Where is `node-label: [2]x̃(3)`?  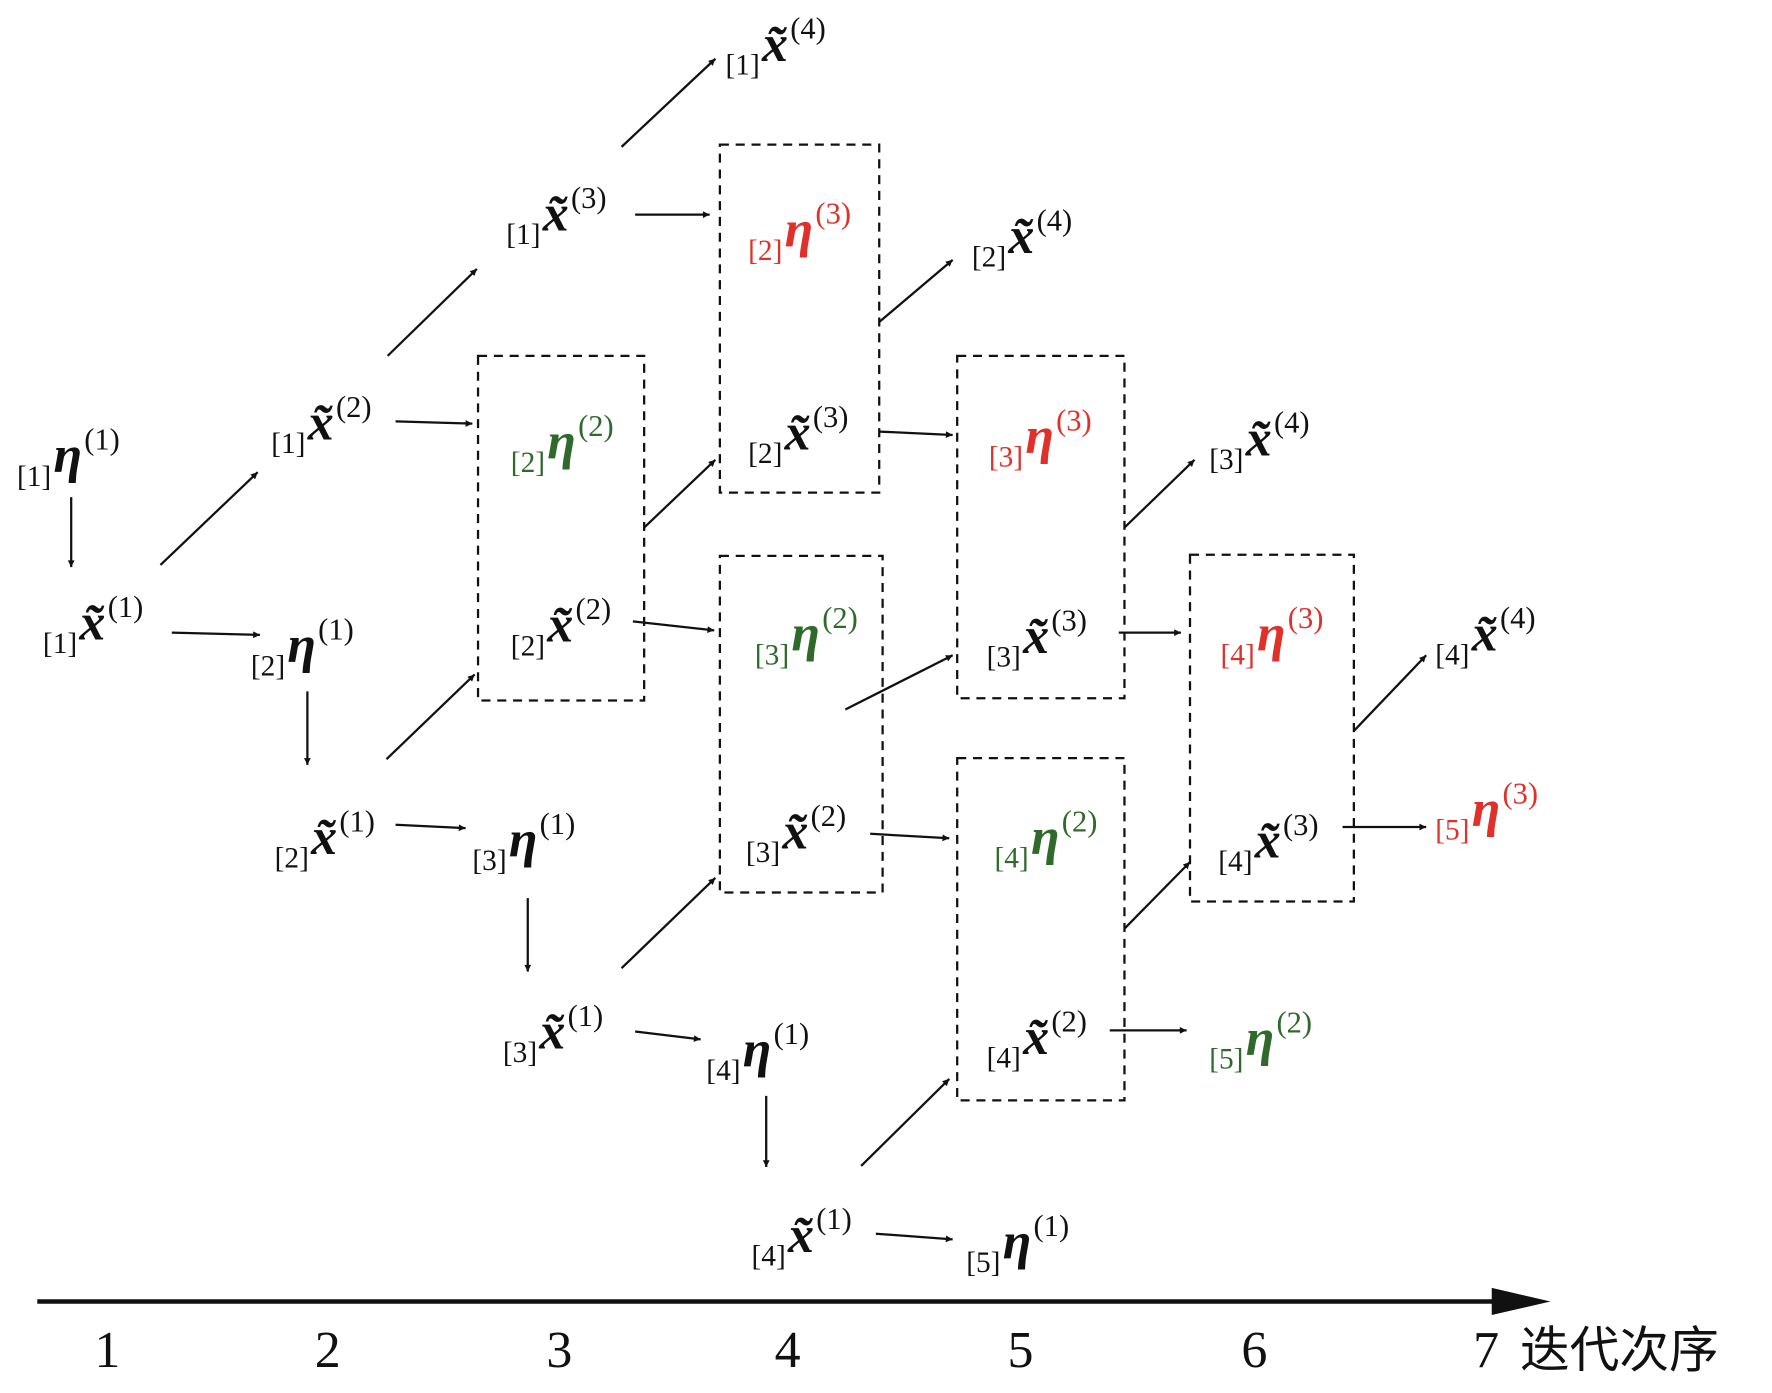 node-label: [2]x̃(3) is located at coordinates (798, 435).